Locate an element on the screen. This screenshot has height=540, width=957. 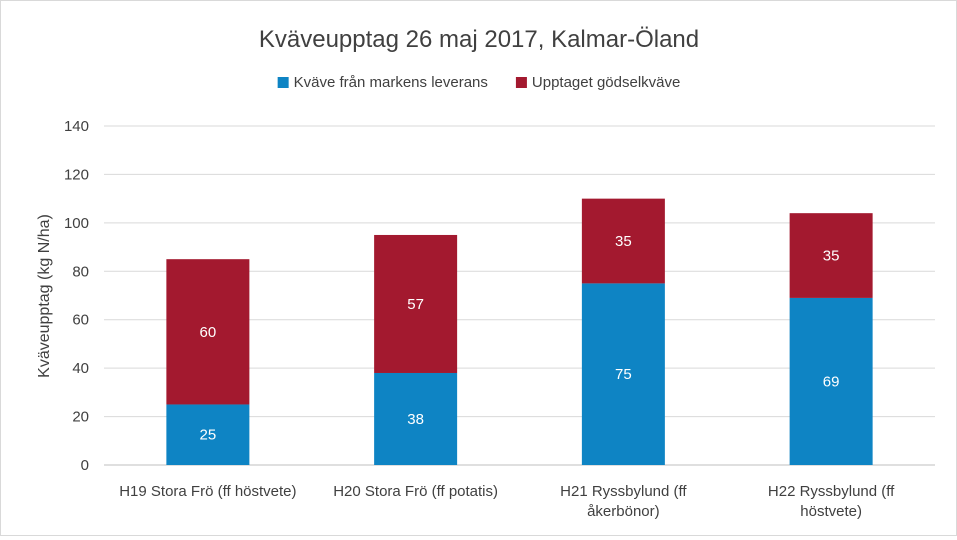
y-tick-label: 100 is located at coordinates (76, 223).